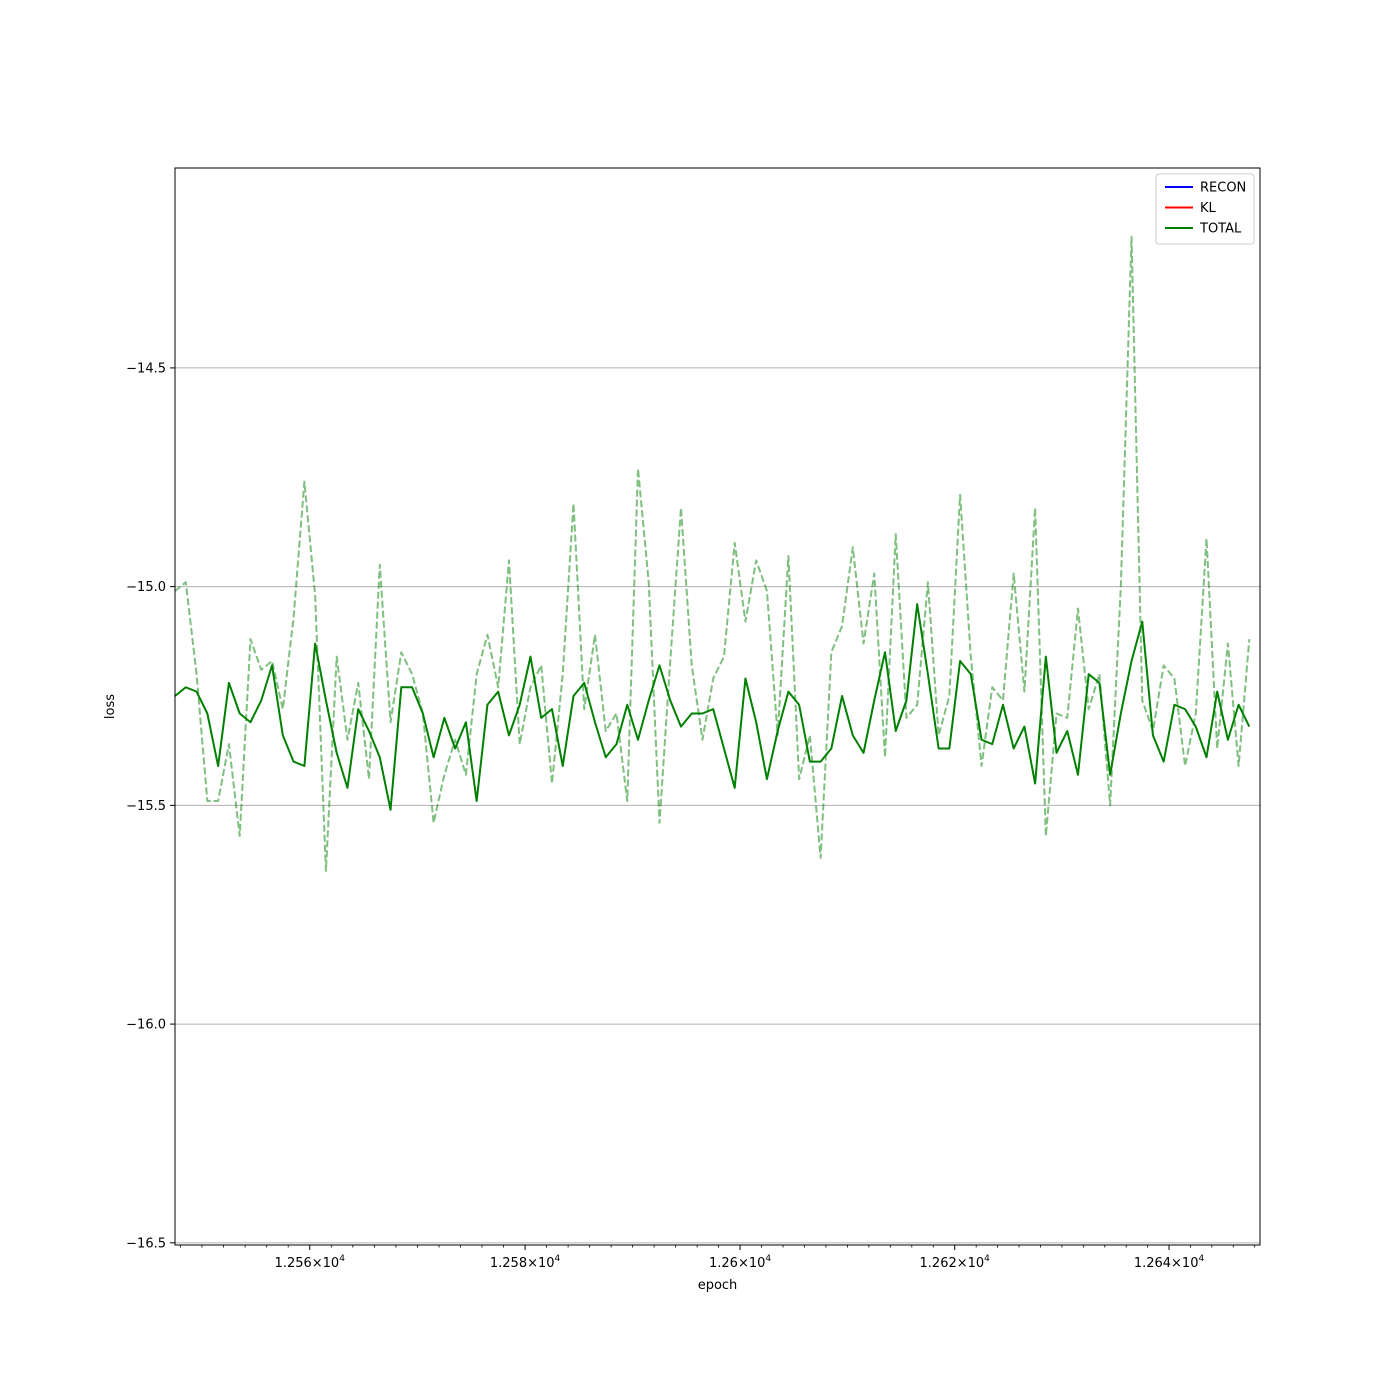  What do you see at coordinates (712, 707) in the screenshot?
I see `series-line-total` at bounding box center [712, 707].